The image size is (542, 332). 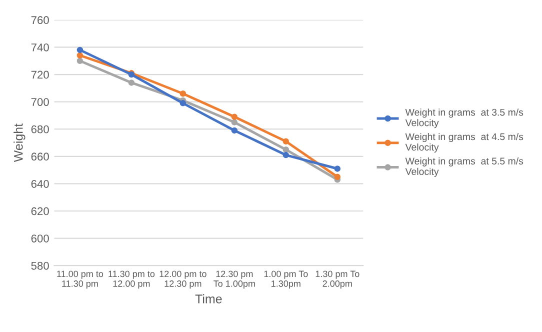 I want to click on y-tick-label: 720, so click(x=40, y=74).